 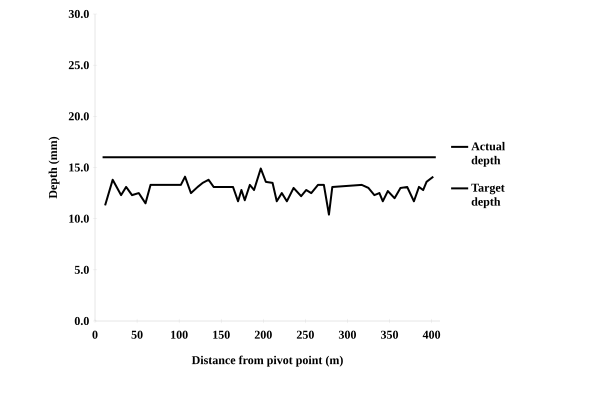 What do you see at coordinates (431, 334) in the screenshot?
I see `x-tick-label: 400` at bounding box center [431, 334].